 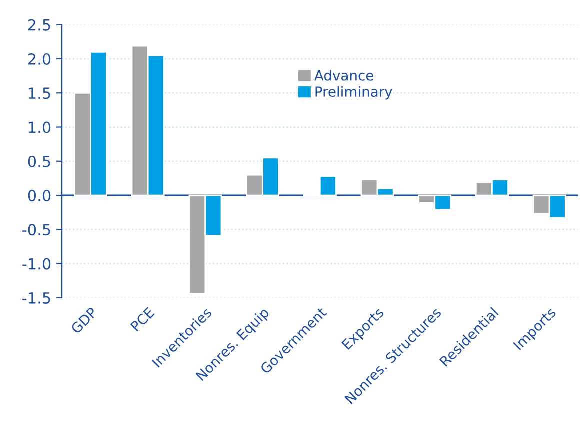 I want to click on y-tick-label: 2.0, so click(x=39, y=59).